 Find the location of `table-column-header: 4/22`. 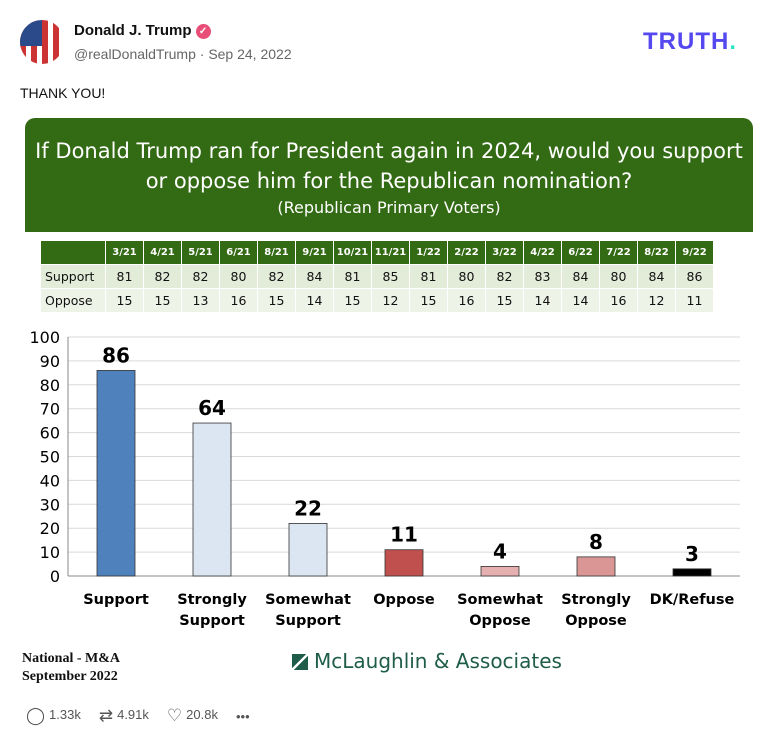

table-column-header: 4/22 is located at coordinates (542, 252).